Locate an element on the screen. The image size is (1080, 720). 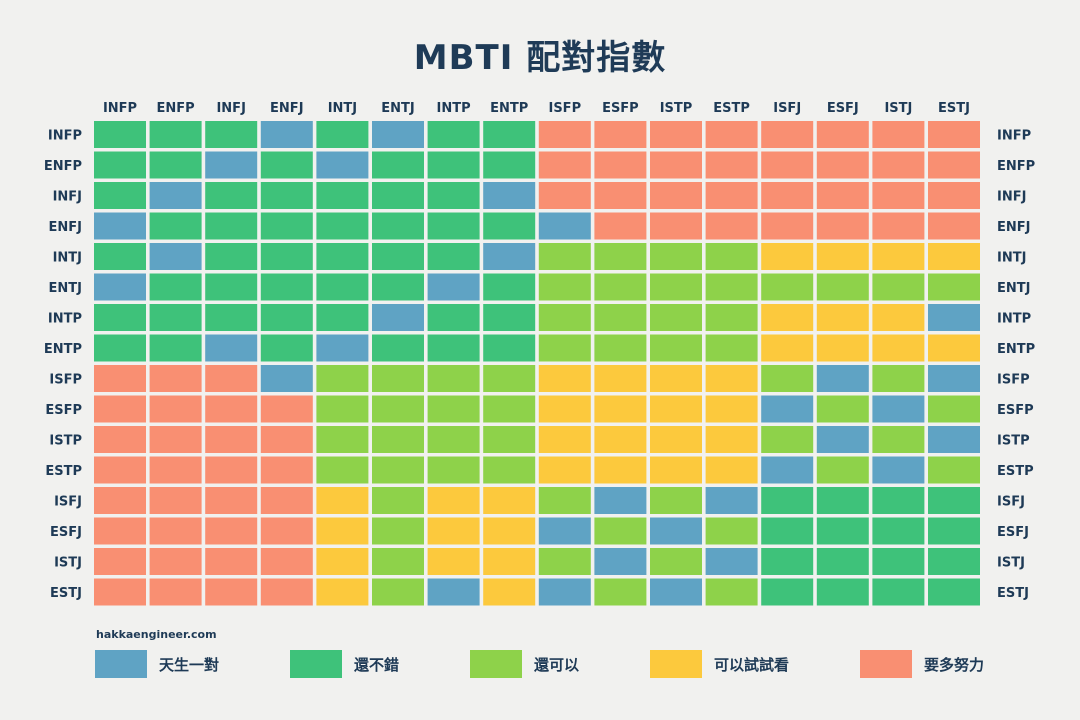
cell-istp-infj is located at coordinates (231, 439).